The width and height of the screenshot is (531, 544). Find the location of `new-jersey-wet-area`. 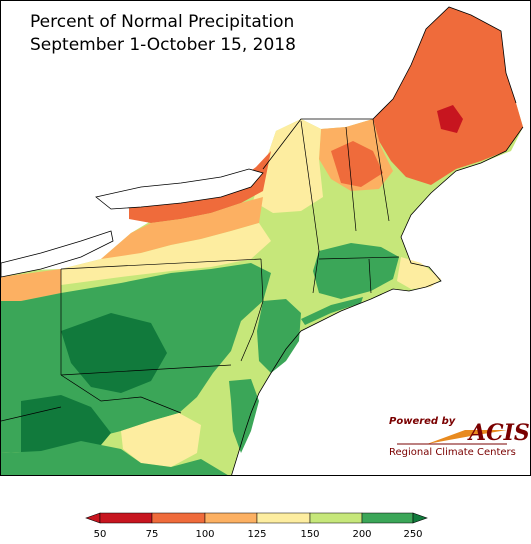

new-jersey-wet-area is located at coordinates (279, 336).